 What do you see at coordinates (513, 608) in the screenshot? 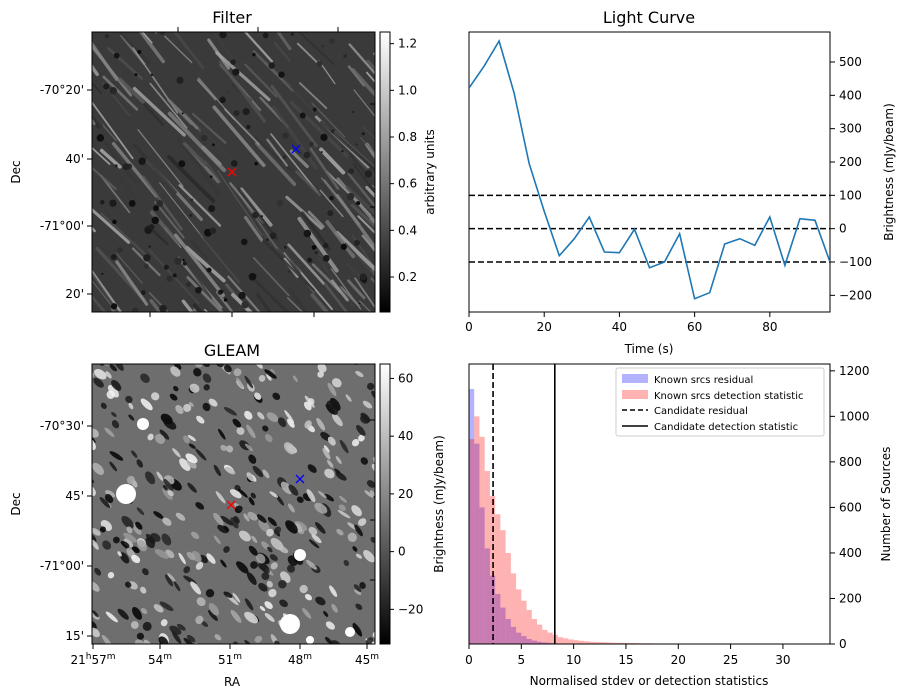
I see `hist-bar-detection` at bounding box center [513, 608].